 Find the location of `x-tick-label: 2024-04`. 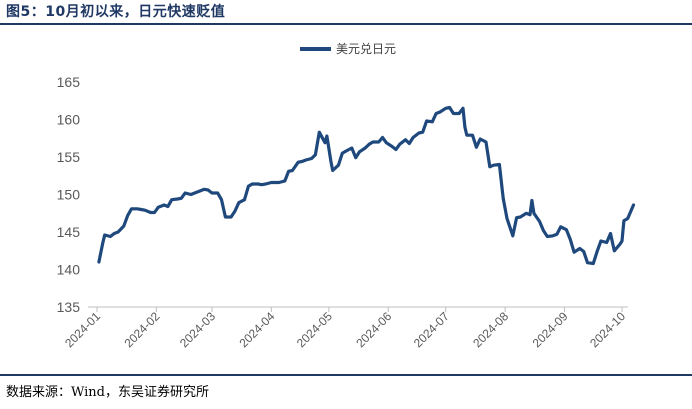

x-tick-label: 2024-04 is located at coordinates (256, 329).